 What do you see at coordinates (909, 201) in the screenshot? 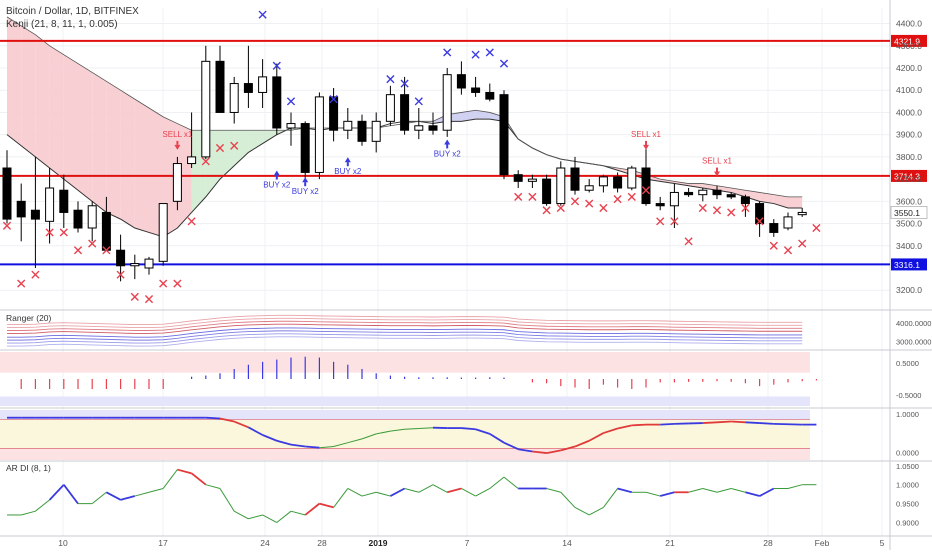
I see `price-tick-label: 3600.0` at bounding box center [909, 201].